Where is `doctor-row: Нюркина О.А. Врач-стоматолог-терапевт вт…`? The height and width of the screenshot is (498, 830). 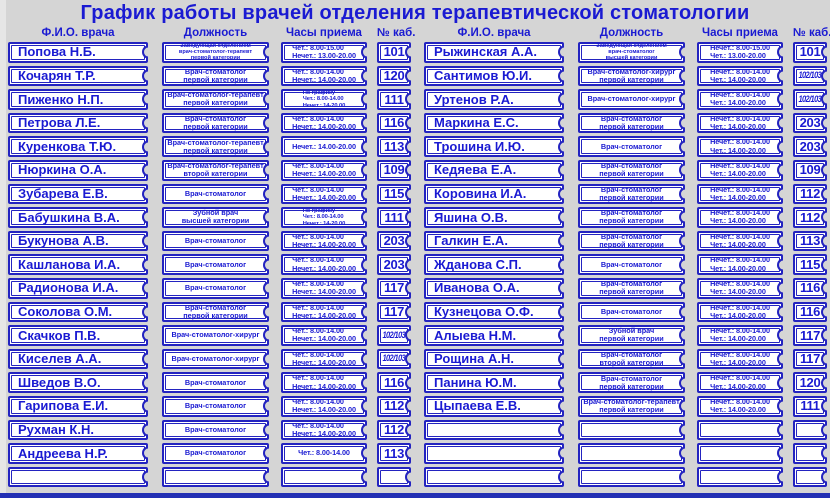
doctor-row: Нюркина О.А. Врач-стоматолог-терапевт вт… is located at coordinates (209, 170).